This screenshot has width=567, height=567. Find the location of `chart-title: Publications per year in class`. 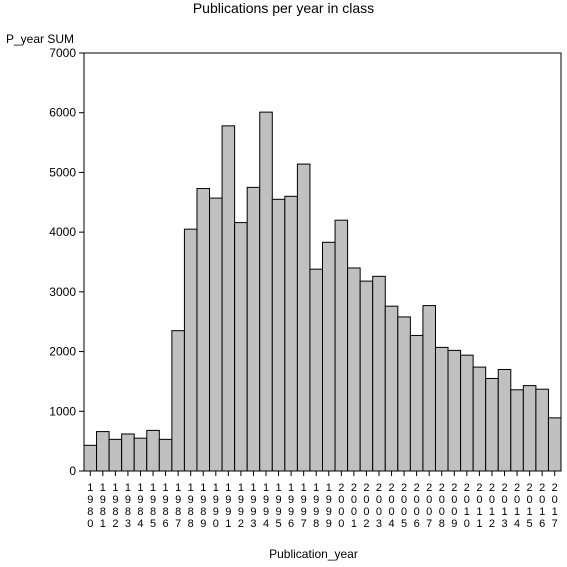

chart-title: Publications per year in class is located at coordinates (283, 8).